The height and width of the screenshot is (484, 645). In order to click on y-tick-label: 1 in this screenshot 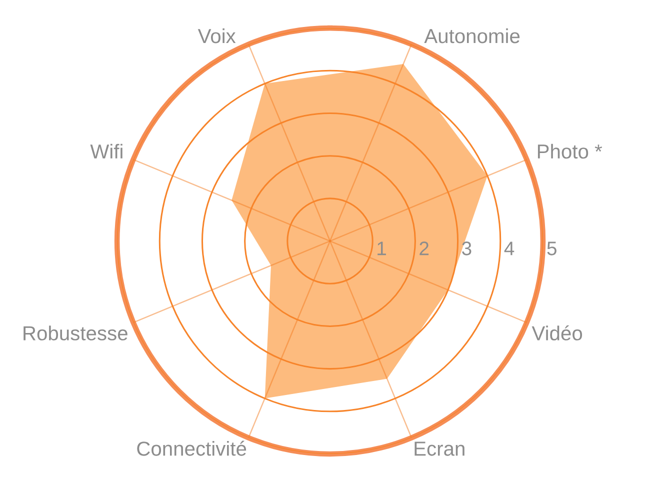, I will do `click(382, 249)`.